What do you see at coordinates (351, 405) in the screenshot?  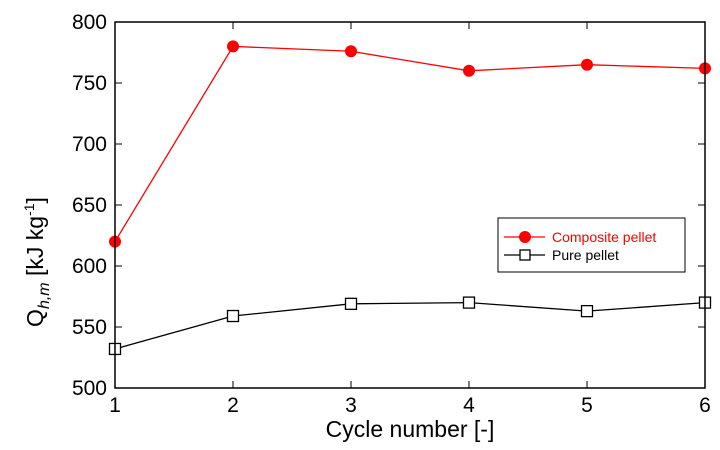 I see `x-tick-label: 3` at bounding box center [351, 405].